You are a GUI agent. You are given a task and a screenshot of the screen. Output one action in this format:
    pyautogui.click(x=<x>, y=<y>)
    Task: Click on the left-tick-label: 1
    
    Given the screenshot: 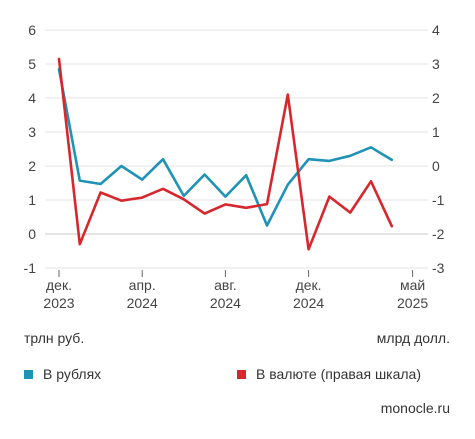 What is the action you would take?
    pyautogui.click(x=32, y=200)
    